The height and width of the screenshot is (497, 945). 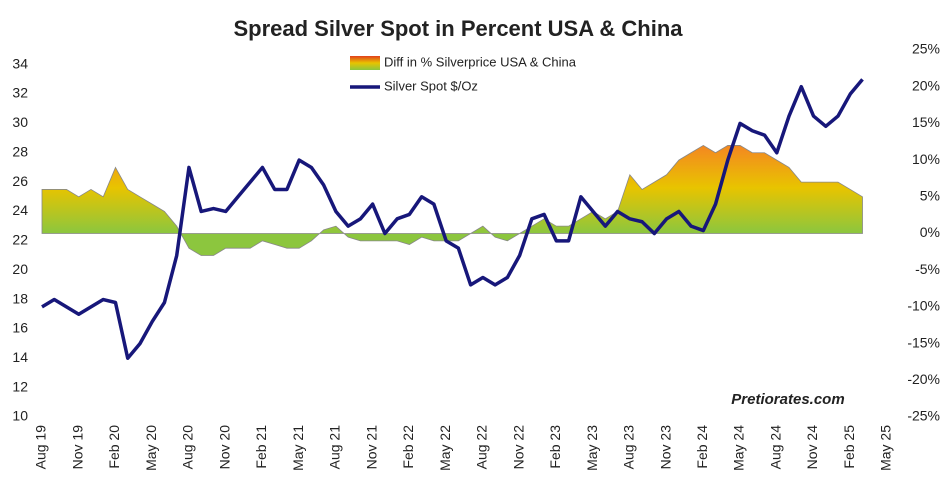 I want to click on x-tick-label: Nov 22, so click(x=518, y=447).